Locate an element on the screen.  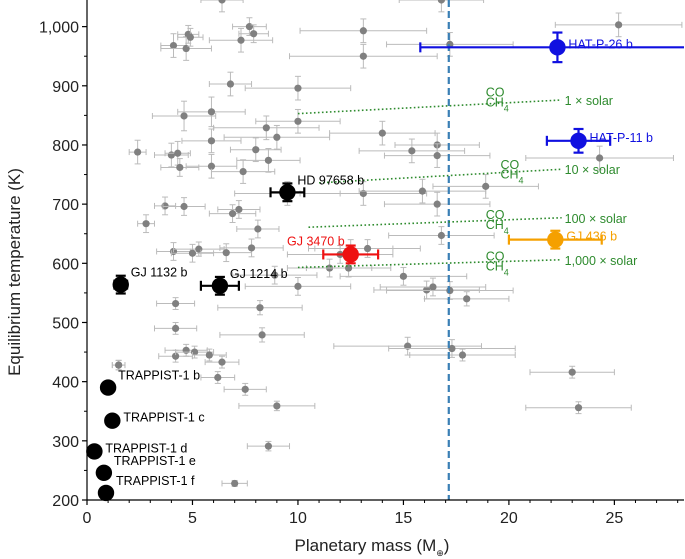
highlight-label: GJ 436 b is located at coordinates (591, 237).